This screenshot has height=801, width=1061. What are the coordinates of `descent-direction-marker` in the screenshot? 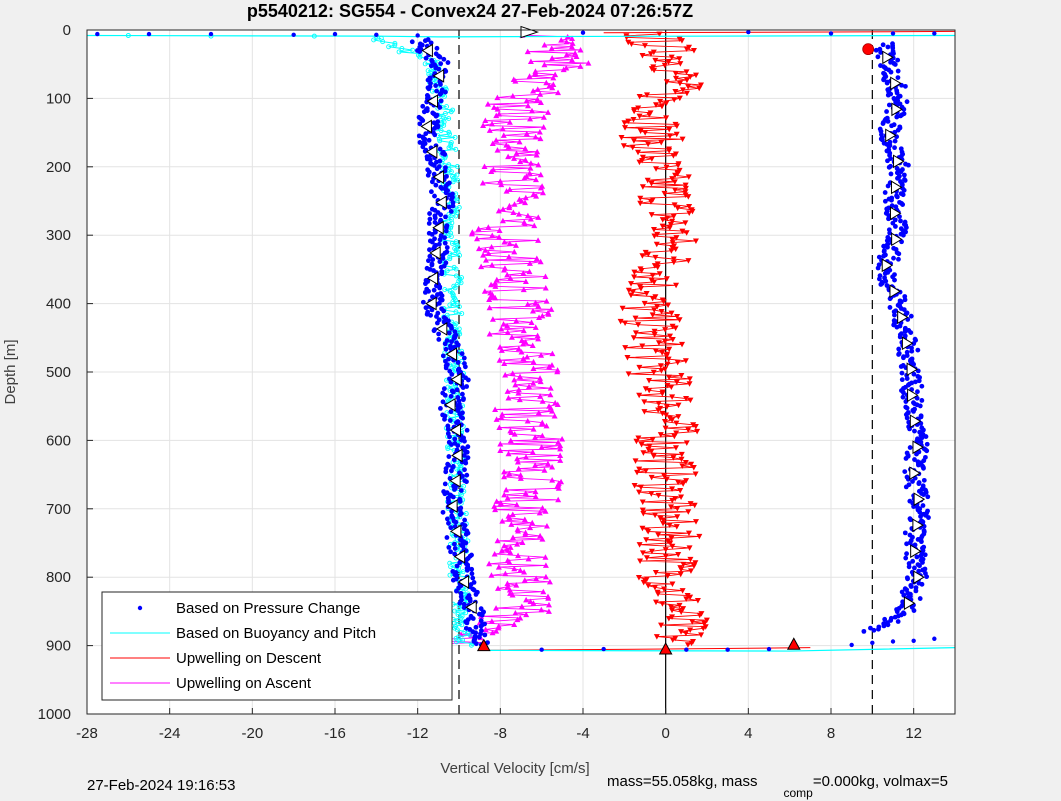 It's located at (441, 329).